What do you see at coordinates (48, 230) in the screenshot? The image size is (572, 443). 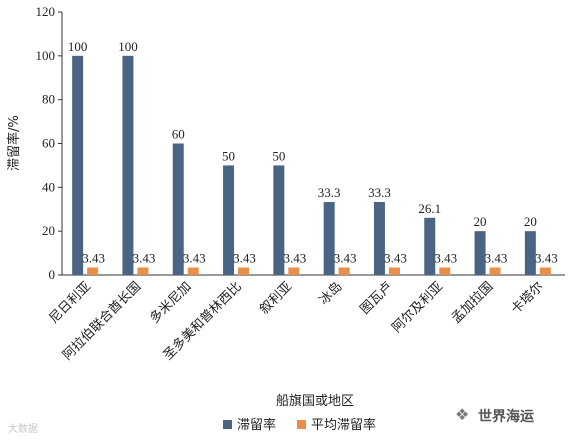 I see `y-tick-label: 20` at bounding box center [48, 230].